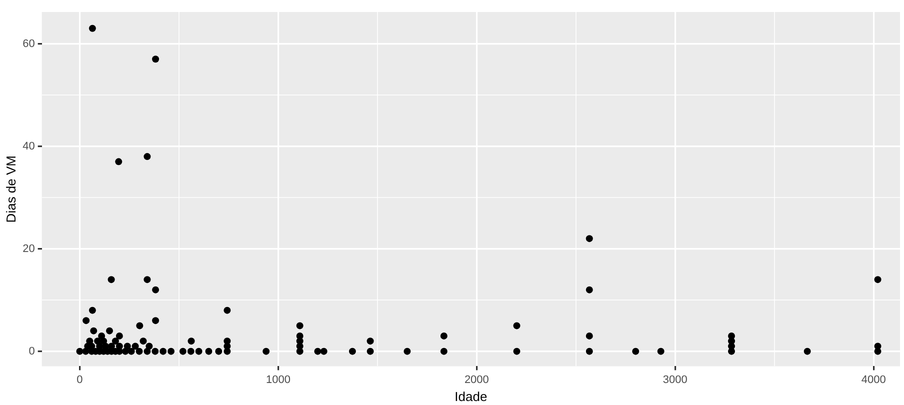 The image size is (904, 405). Describe the element at coordinates (675, 380) in the screenshot. I see `x-tick-label: 3000` at that location.